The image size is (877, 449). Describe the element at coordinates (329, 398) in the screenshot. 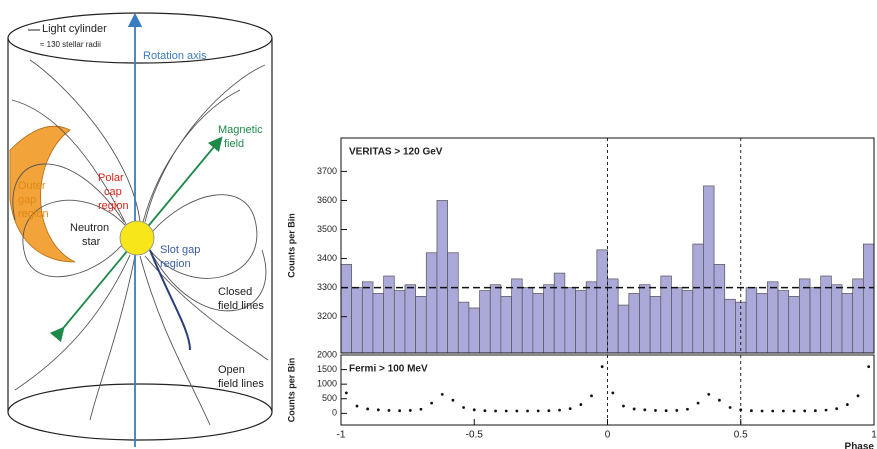

I see `y-tick-label: 500` at that location.